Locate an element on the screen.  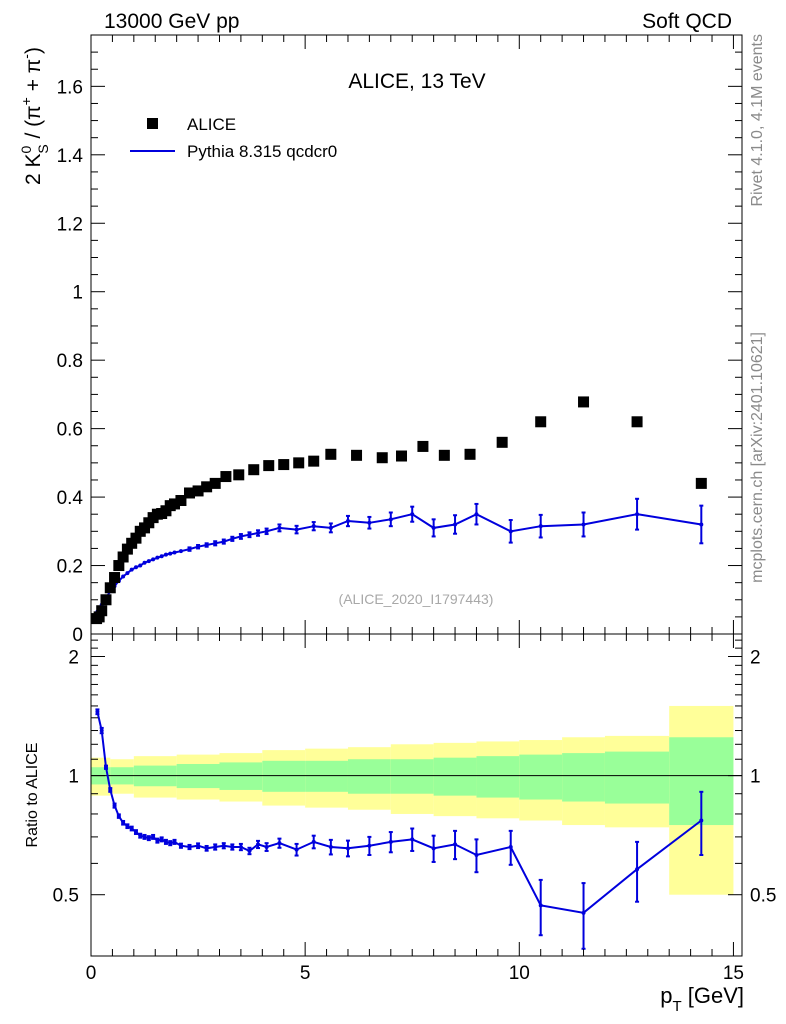
y-label-sub: S is located at coordinates (43, 148).